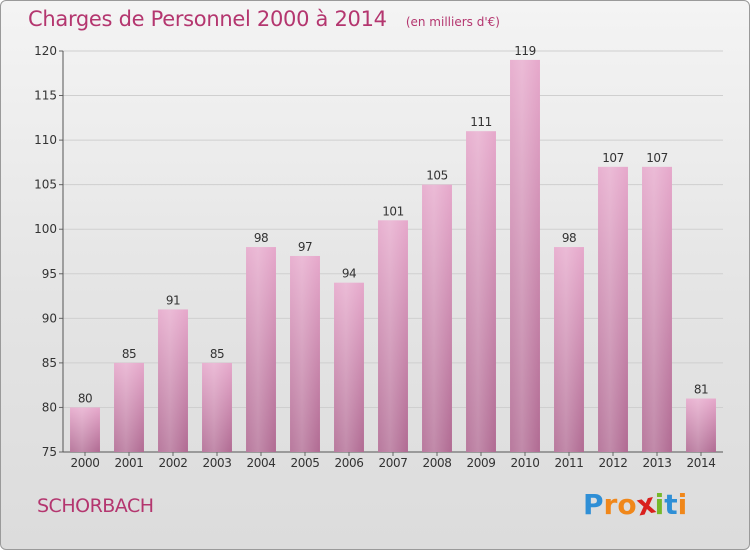  I want to click on x-tick-label: 2002, so click(173, 463).